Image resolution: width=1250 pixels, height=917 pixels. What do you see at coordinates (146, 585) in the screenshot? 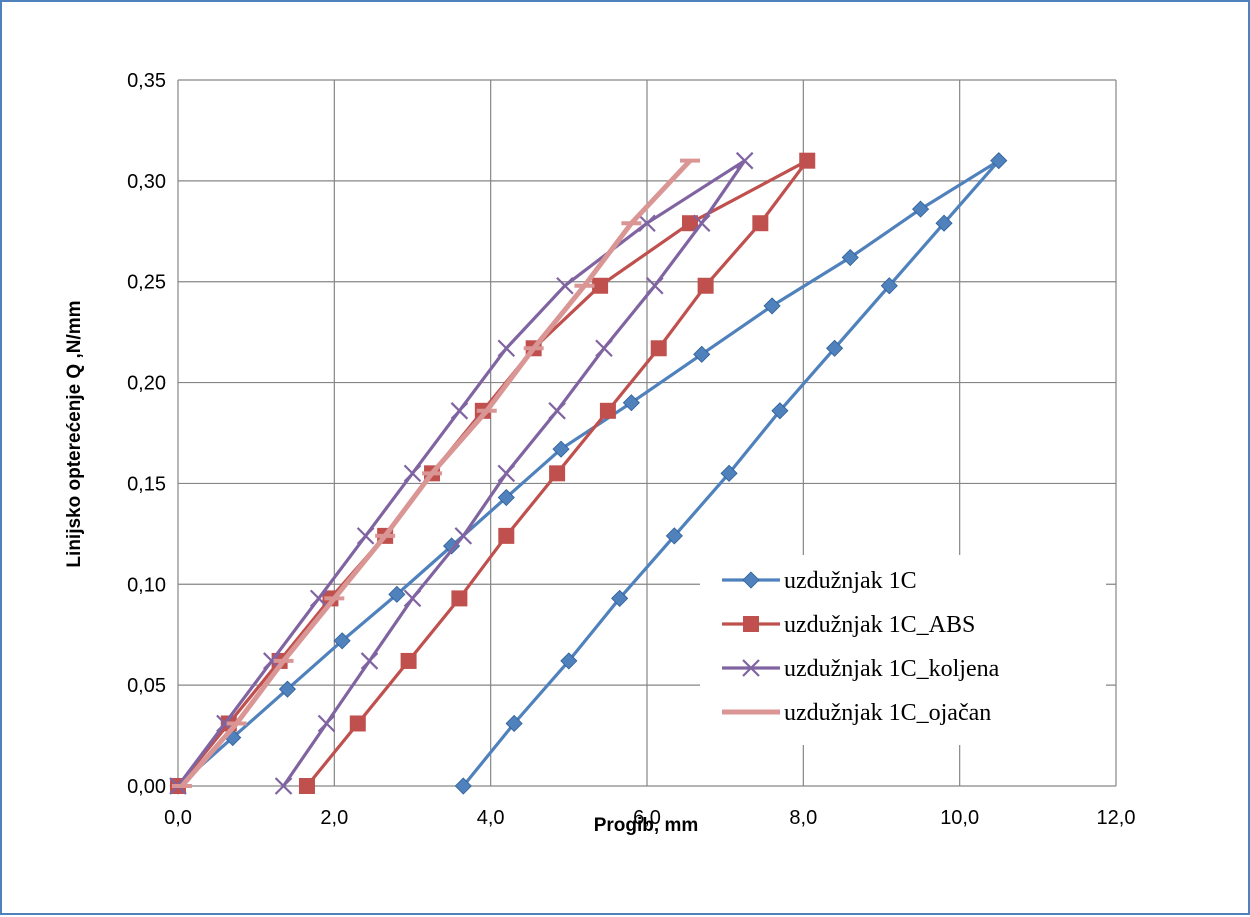
I see `y-tick-label: 0,10` at bounding box center [146, 585].